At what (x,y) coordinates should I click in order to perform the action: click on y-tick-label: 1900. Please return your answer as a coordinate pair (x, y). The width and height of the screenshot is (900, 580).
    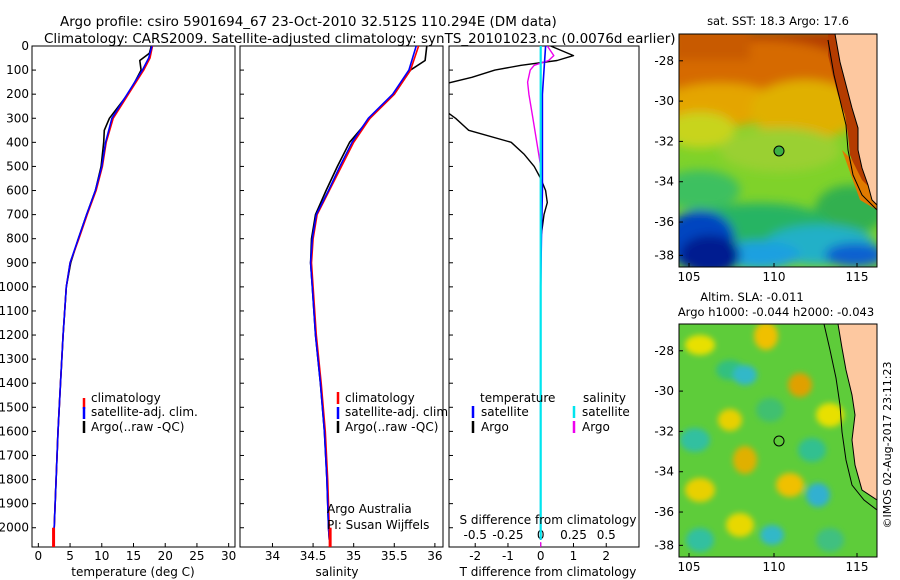
    Looking at the image, I should click on (14, 504).